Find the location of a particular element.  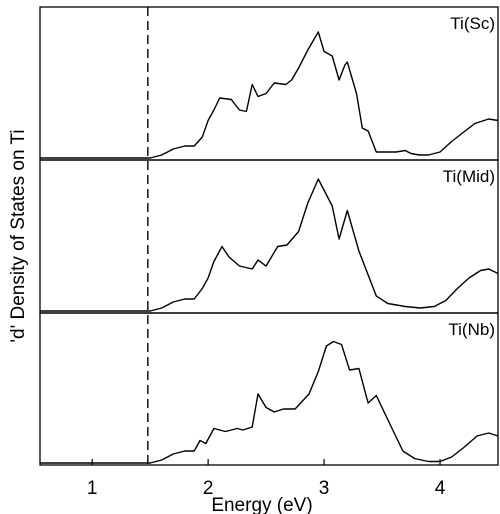

y-axis-label: 'd' Density of States on Ti is located at coordinates (18, 235).